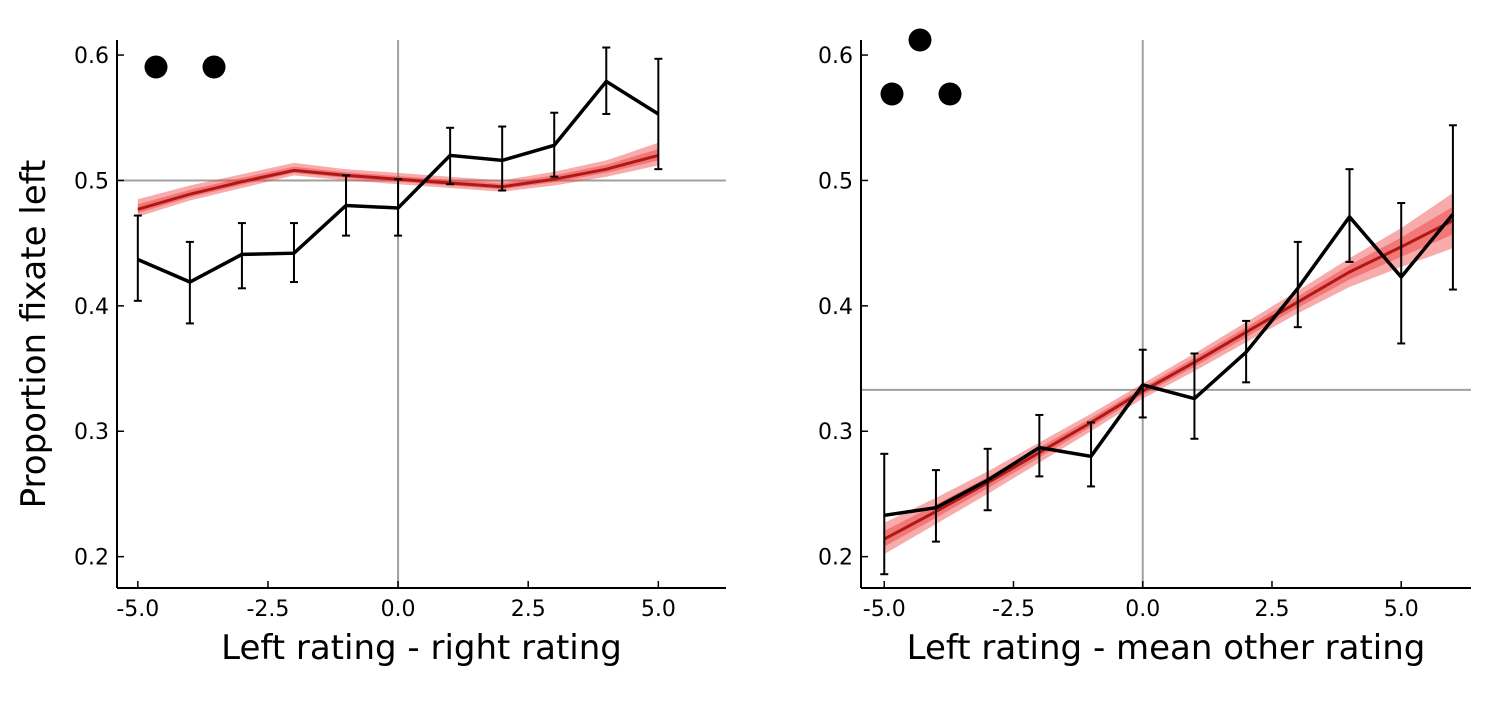  Describe the element at coordinates (398, 181) in the screenshot. I see `data-line` at that location.